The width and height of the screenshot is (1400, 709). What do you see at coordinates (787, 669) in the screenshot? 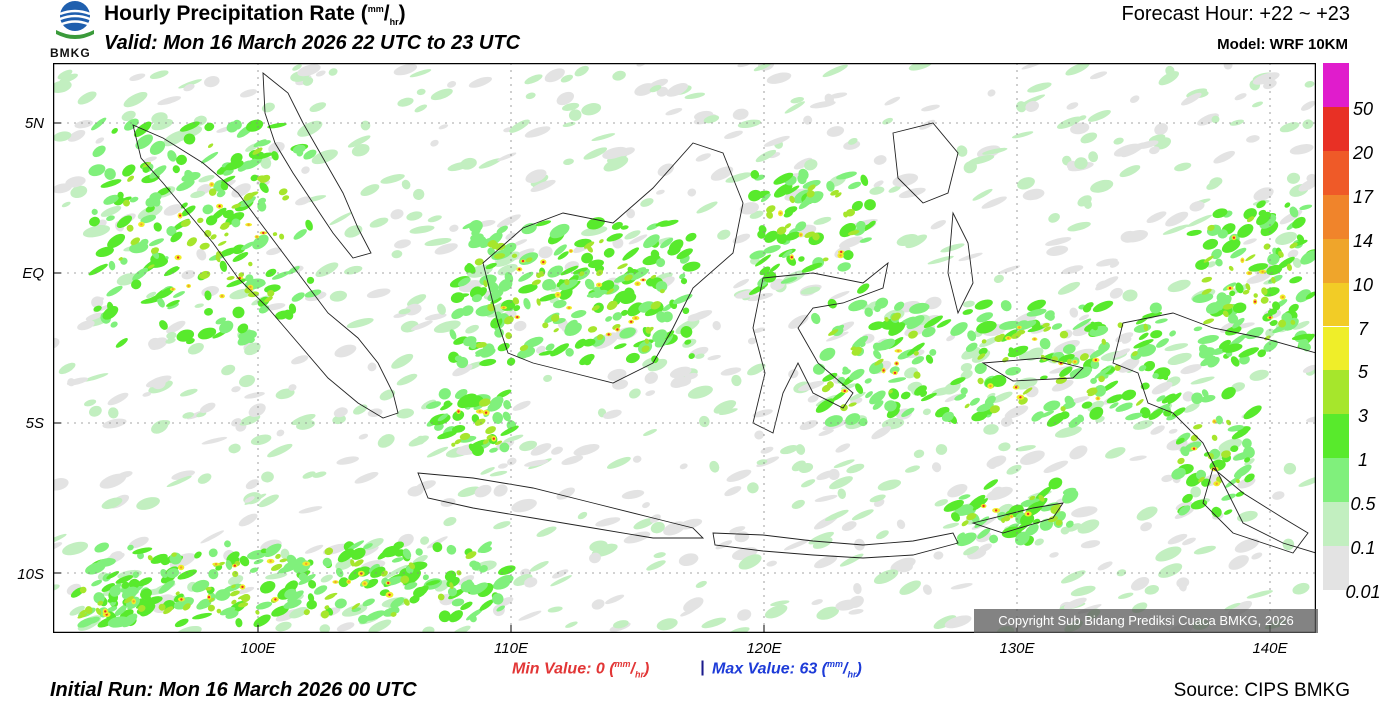
I see `max-value: Max Value: 63 (mm/hr)` at bounding box center [787, 669].